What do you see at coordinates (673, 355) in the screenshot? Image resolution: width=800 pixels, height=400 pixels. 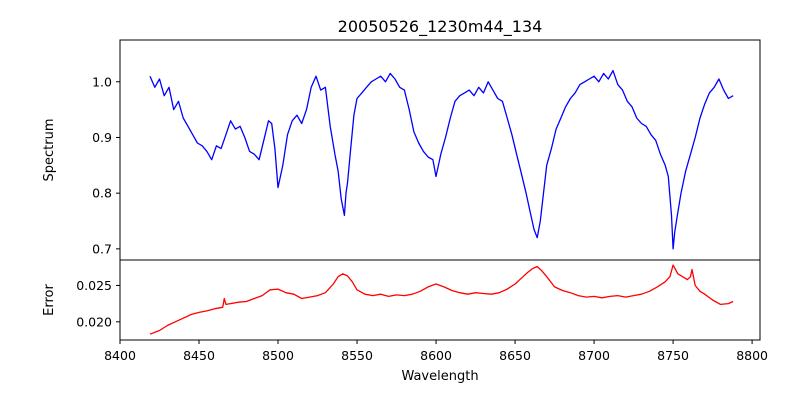 I see `error-xtick-label: 8750` at bounding box center [673, 355].